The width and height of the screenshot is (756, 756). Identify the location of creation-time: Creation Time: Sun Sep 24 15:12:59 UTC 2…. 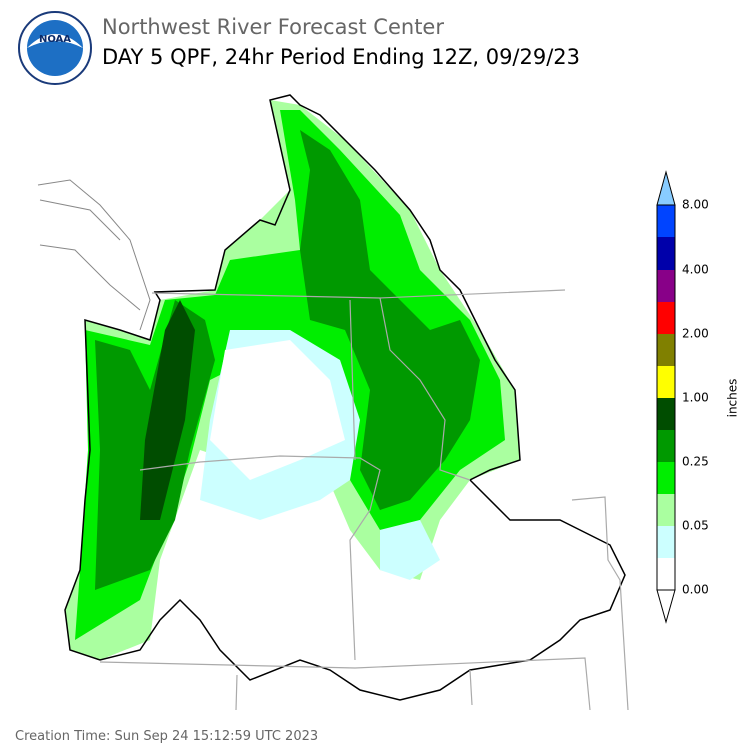
(166, 736).